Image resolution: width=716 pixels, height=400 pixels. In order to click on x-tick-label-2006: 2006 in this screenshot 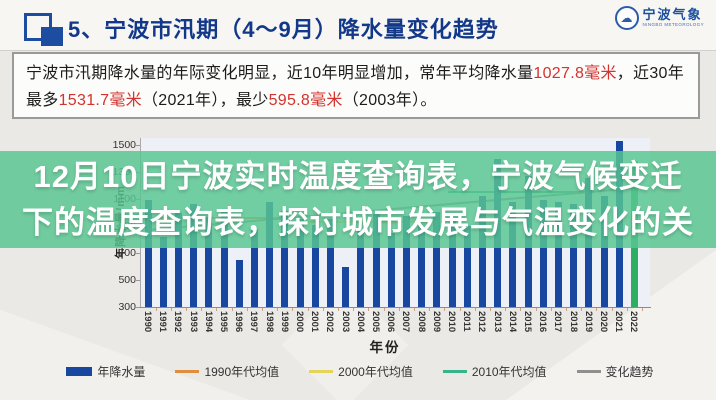, I will do `click(391, 322)`.